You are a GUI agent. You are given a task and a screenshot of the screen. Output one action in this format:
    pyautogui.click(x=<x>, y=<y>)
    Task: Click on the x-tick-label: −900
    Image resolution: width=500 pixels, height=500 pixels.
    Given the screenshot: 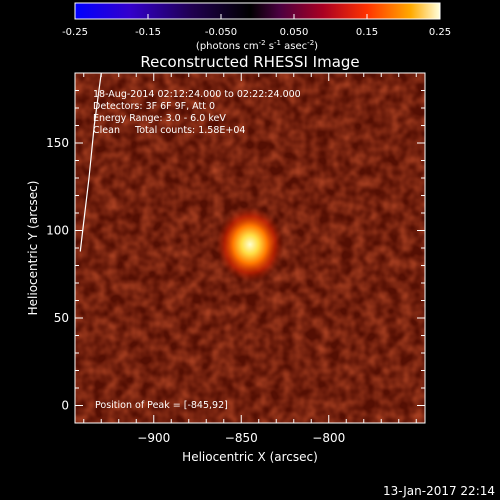 What is the action you would take?
    pyautogui.click(x=153, y=438)
    